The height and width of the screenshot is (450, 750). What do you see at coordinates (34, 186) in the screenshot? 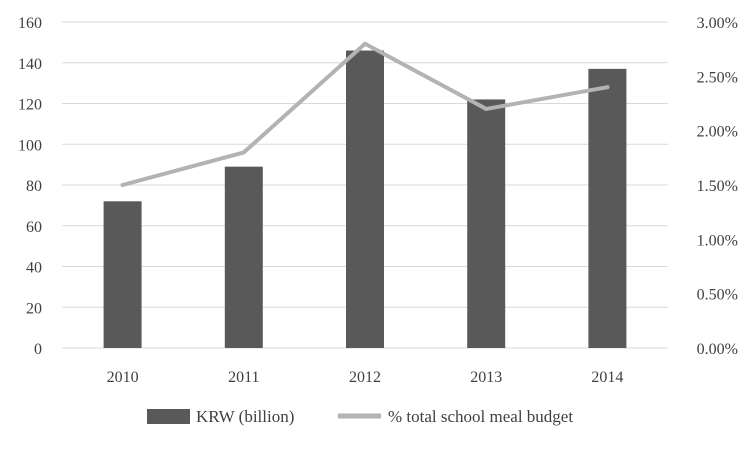
I see `y-left-tick-label: 80` at bounding box center [34, 186].